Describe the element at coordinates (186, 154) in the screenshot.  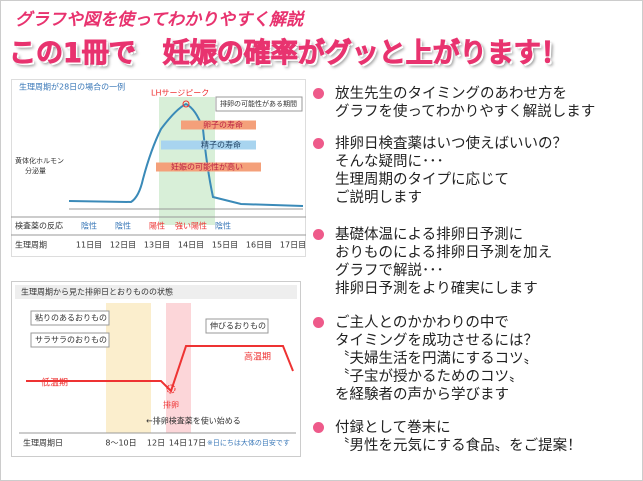
I see `curve` at that location.